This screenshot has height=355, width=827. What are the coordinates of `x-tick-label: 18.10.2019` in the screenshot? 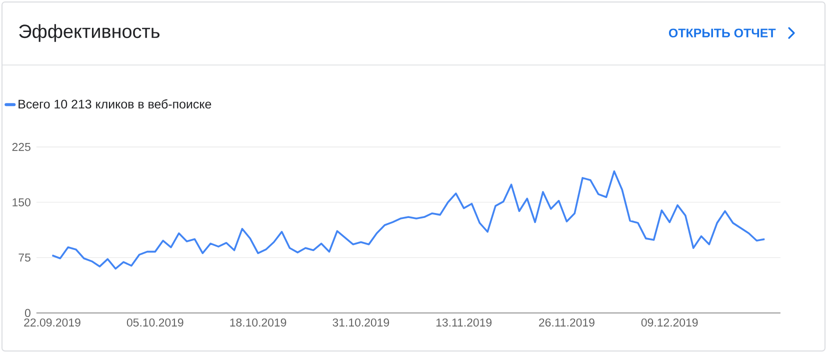 It's located at (258, 322).